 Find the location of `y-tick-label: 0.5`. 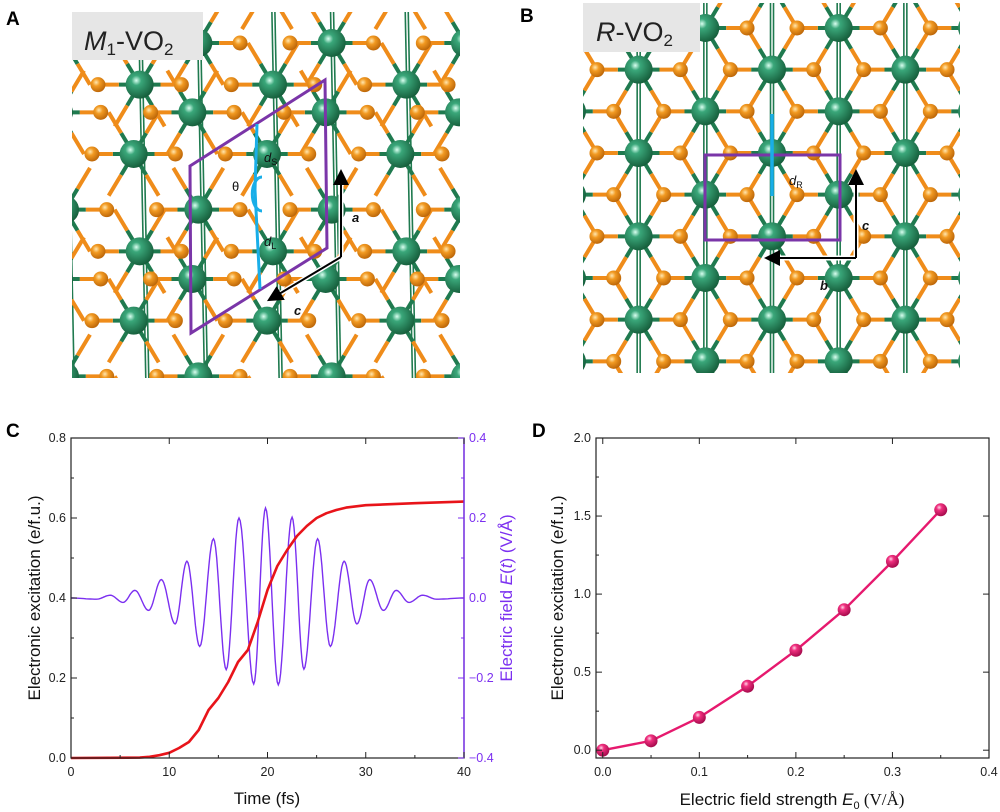

y-tick-label: 0.5 is located at coordinates (582, 672).